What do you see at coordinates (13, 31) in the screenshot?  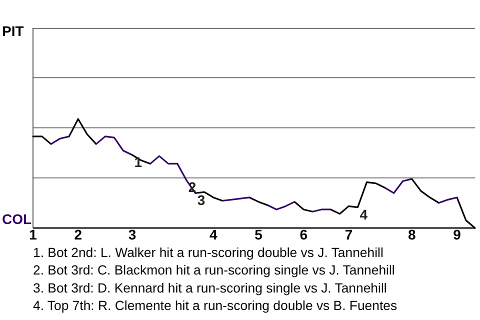 I see `text: PIT` at bounding box center [13, 31].